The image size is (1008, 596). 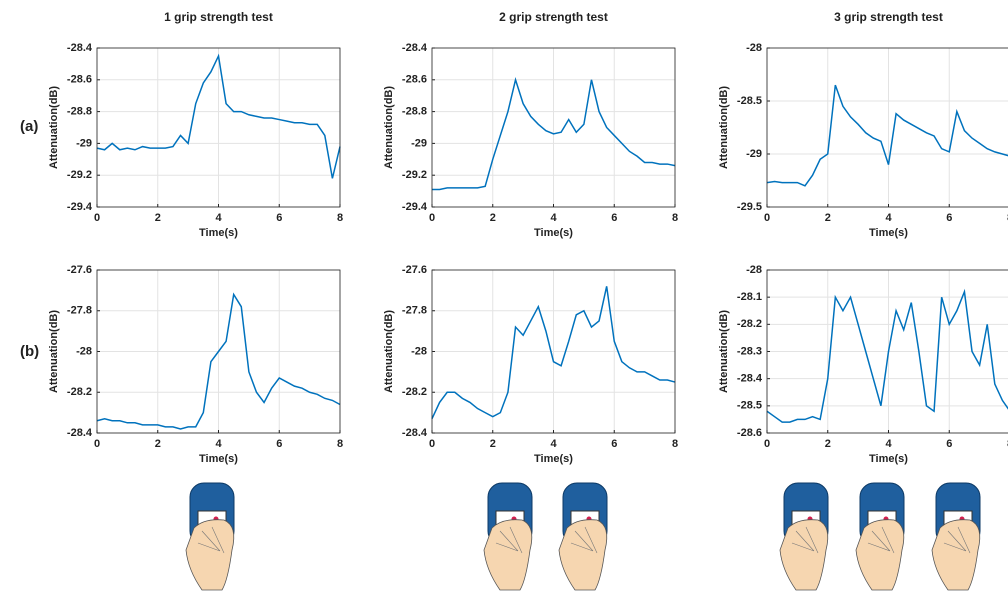 I want to click on y-tick-label: -28.1, so click(x=749, y=297).